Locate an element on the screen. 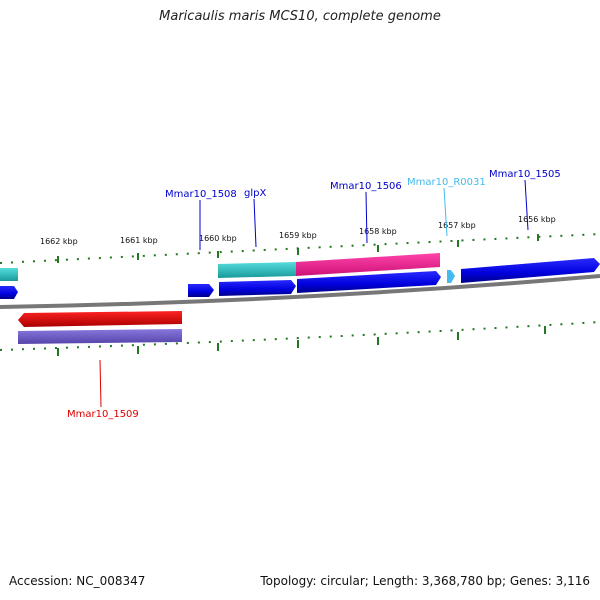 Image resolution: width=600 pixels, height=600 pixels. feature-mmar10-1506-pink is located at coordinates (368, 264).